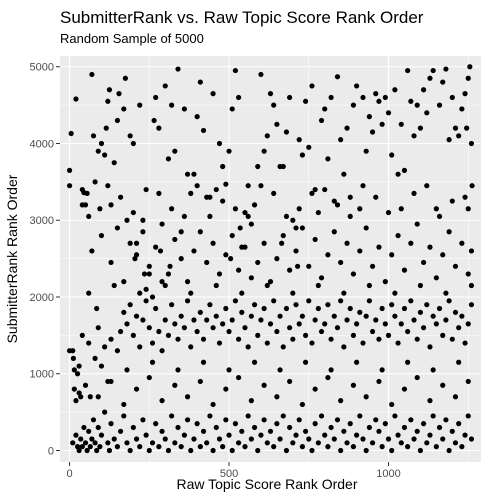  I want to click on y-tick-label: 2000, so click(42, 298).